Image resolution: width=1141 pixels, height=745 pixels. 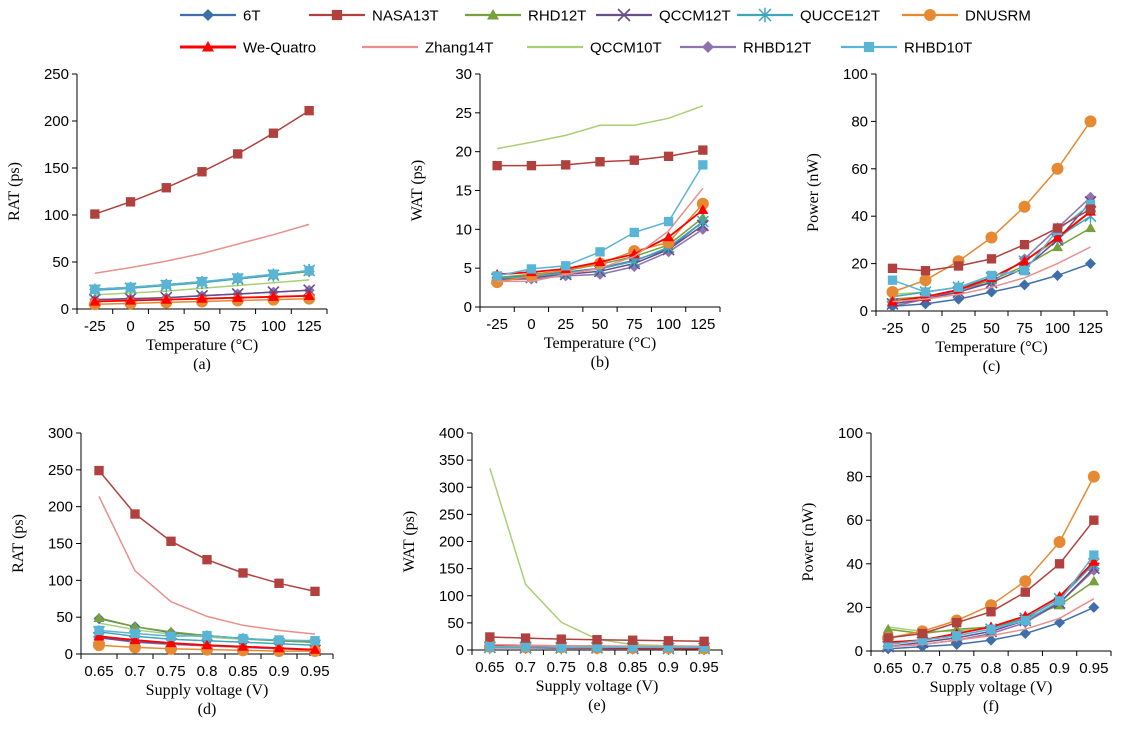 I want to click on y-tick-label: 300, so click(x=451, y=487).